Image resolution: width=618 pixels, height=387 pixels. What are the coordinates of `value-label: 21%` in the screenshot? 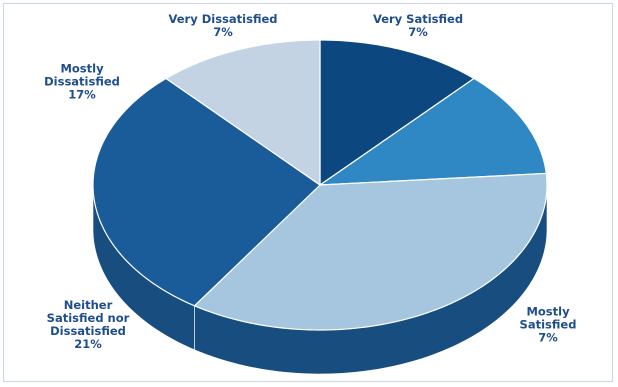 It's located at (88, 344).